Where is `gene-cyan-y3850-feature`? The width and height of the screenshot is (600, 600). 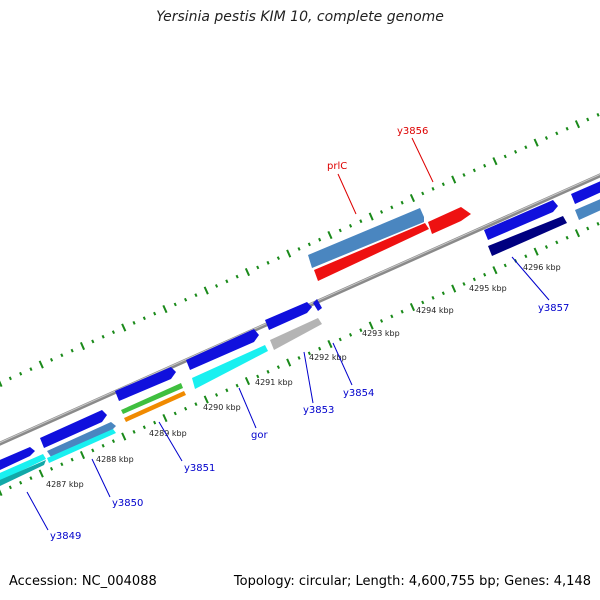
gene-cyan-y3850-feature is located at coordinates (81, 446).